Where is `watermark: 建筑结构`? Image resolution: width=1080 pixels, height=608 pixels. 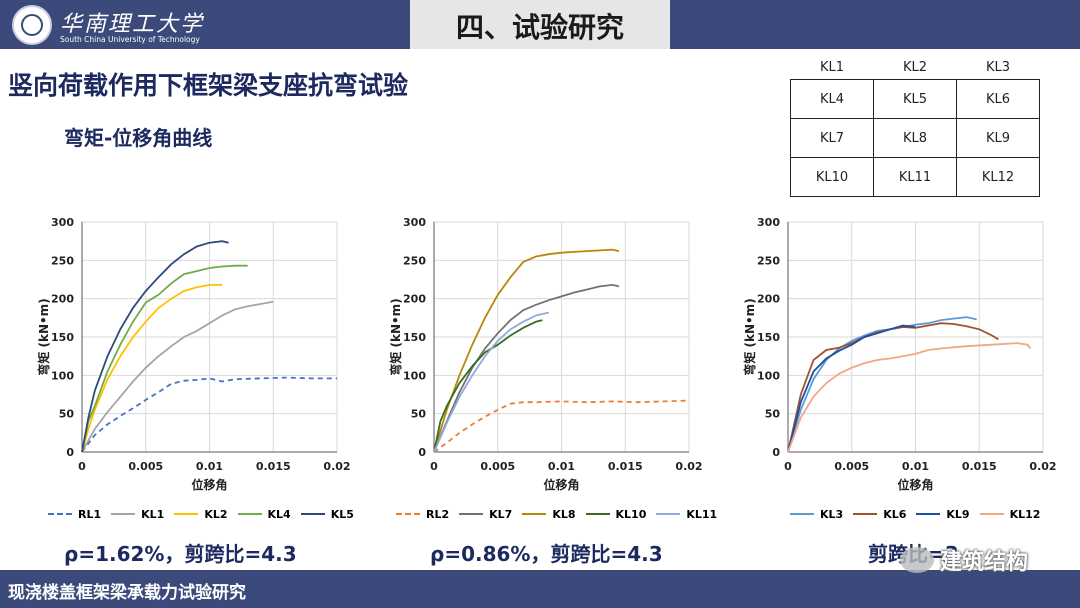
watermark: 建筑结构 is located at coordinates (964, 560).